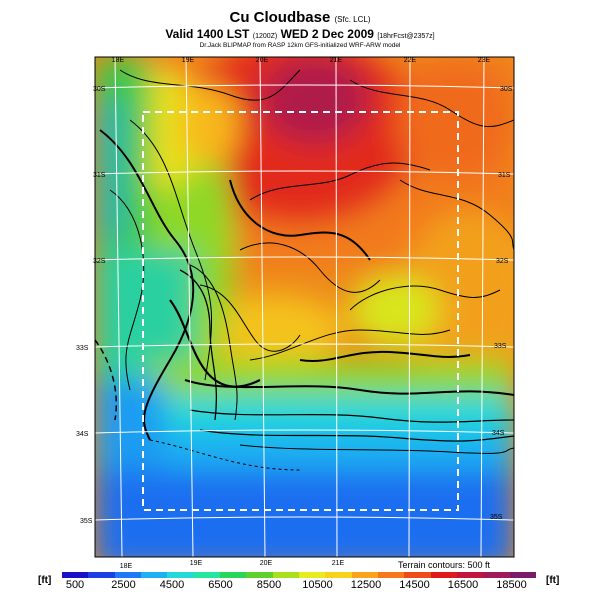 The height and width of the screenshot is (600, 600). Describe the element at coordinates (118, 60) in the screenshot. I see `lon-label-top: 18E` at that location.